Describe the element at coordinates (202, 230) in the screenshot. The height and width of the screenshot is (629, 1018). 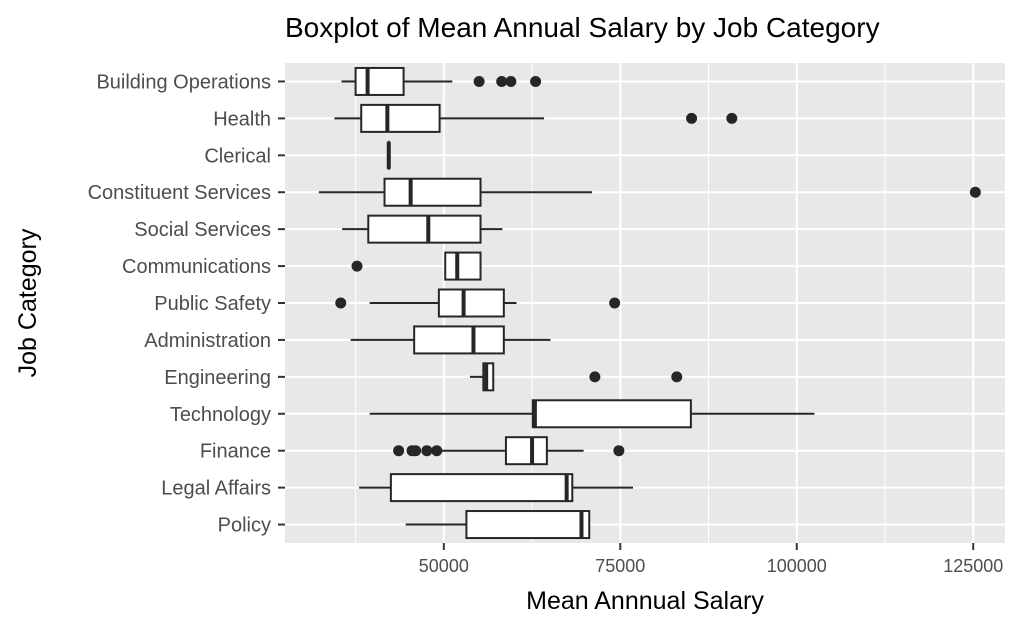
I see `category-label: Social Services` at that location.